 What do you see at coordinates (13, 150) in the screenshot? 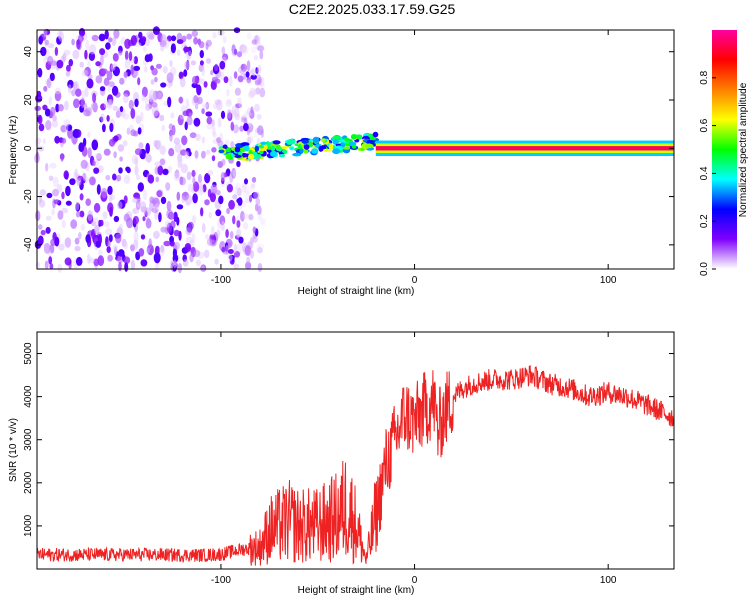
I see `heatmap-y-axis-label: Frequency (Hz)` at bounding box center [13, 150].